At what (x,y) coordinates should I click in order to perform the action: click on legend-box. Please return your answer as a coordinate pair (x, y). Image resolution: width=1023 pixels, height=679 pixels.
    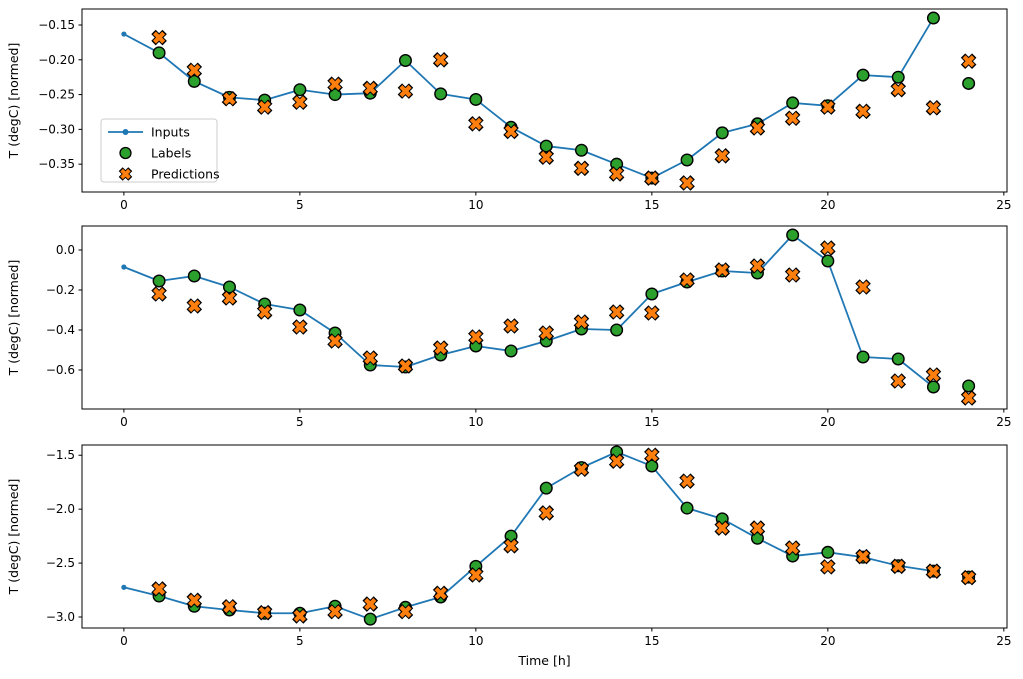
    Looking at the image, I should click on (159, 150).